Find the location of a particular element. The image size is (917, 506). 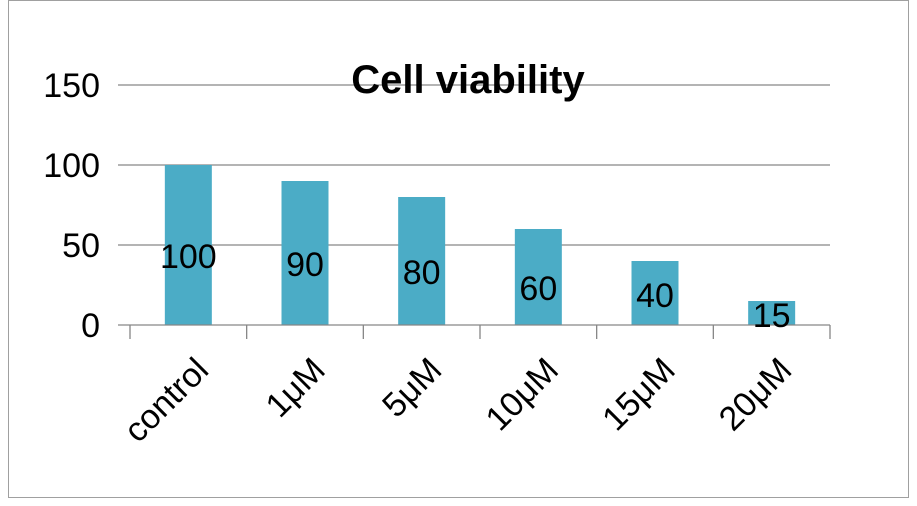

data-label: 100 is located at coordinates (188, 257).